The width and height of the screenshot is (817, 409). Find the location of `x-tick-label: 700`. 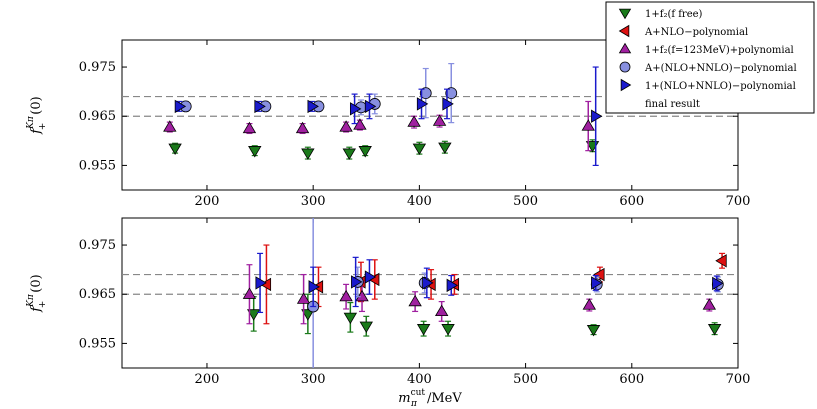

x-tick-label: 700 is located at coordinates (738, 201).